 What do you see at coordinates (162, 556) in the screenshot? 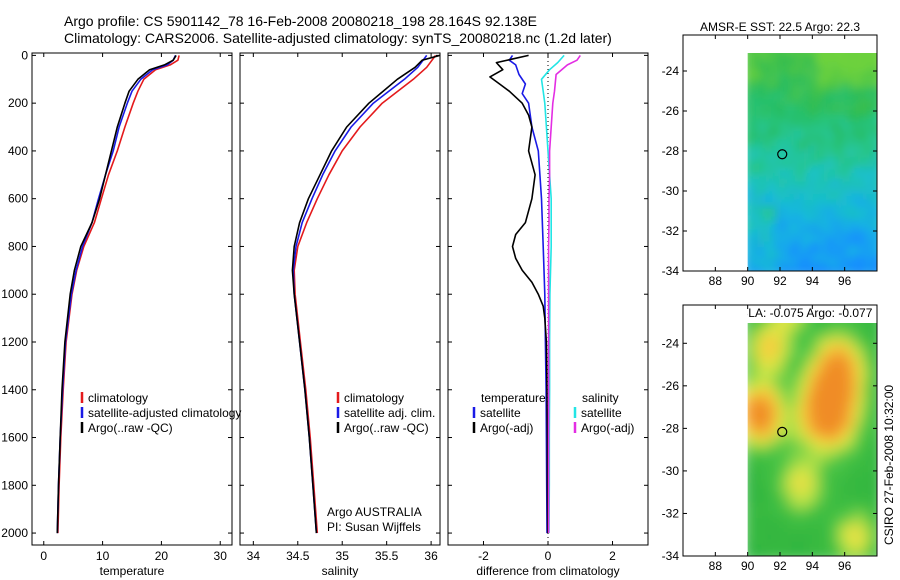
I see `x-tick-label: 20` at bounding box center [162, 556].